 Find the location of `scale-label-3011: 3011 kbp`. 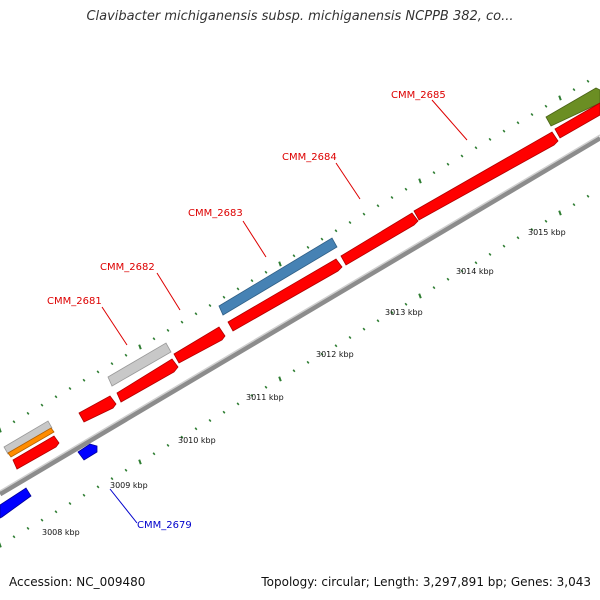

scale-label-3011: 3011 kbp is located at coordinates (265, 397).